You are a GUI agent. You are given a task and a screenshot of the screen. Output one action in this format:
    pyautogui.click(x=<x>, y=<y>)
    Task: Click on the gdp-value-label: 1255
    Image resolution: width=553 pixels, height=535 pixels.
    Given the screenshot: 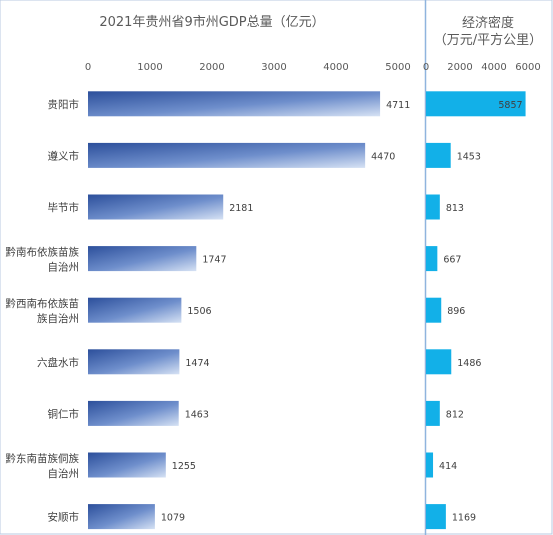 What is the action you would take?
    pyautogui.click(x=184, y=466)
    